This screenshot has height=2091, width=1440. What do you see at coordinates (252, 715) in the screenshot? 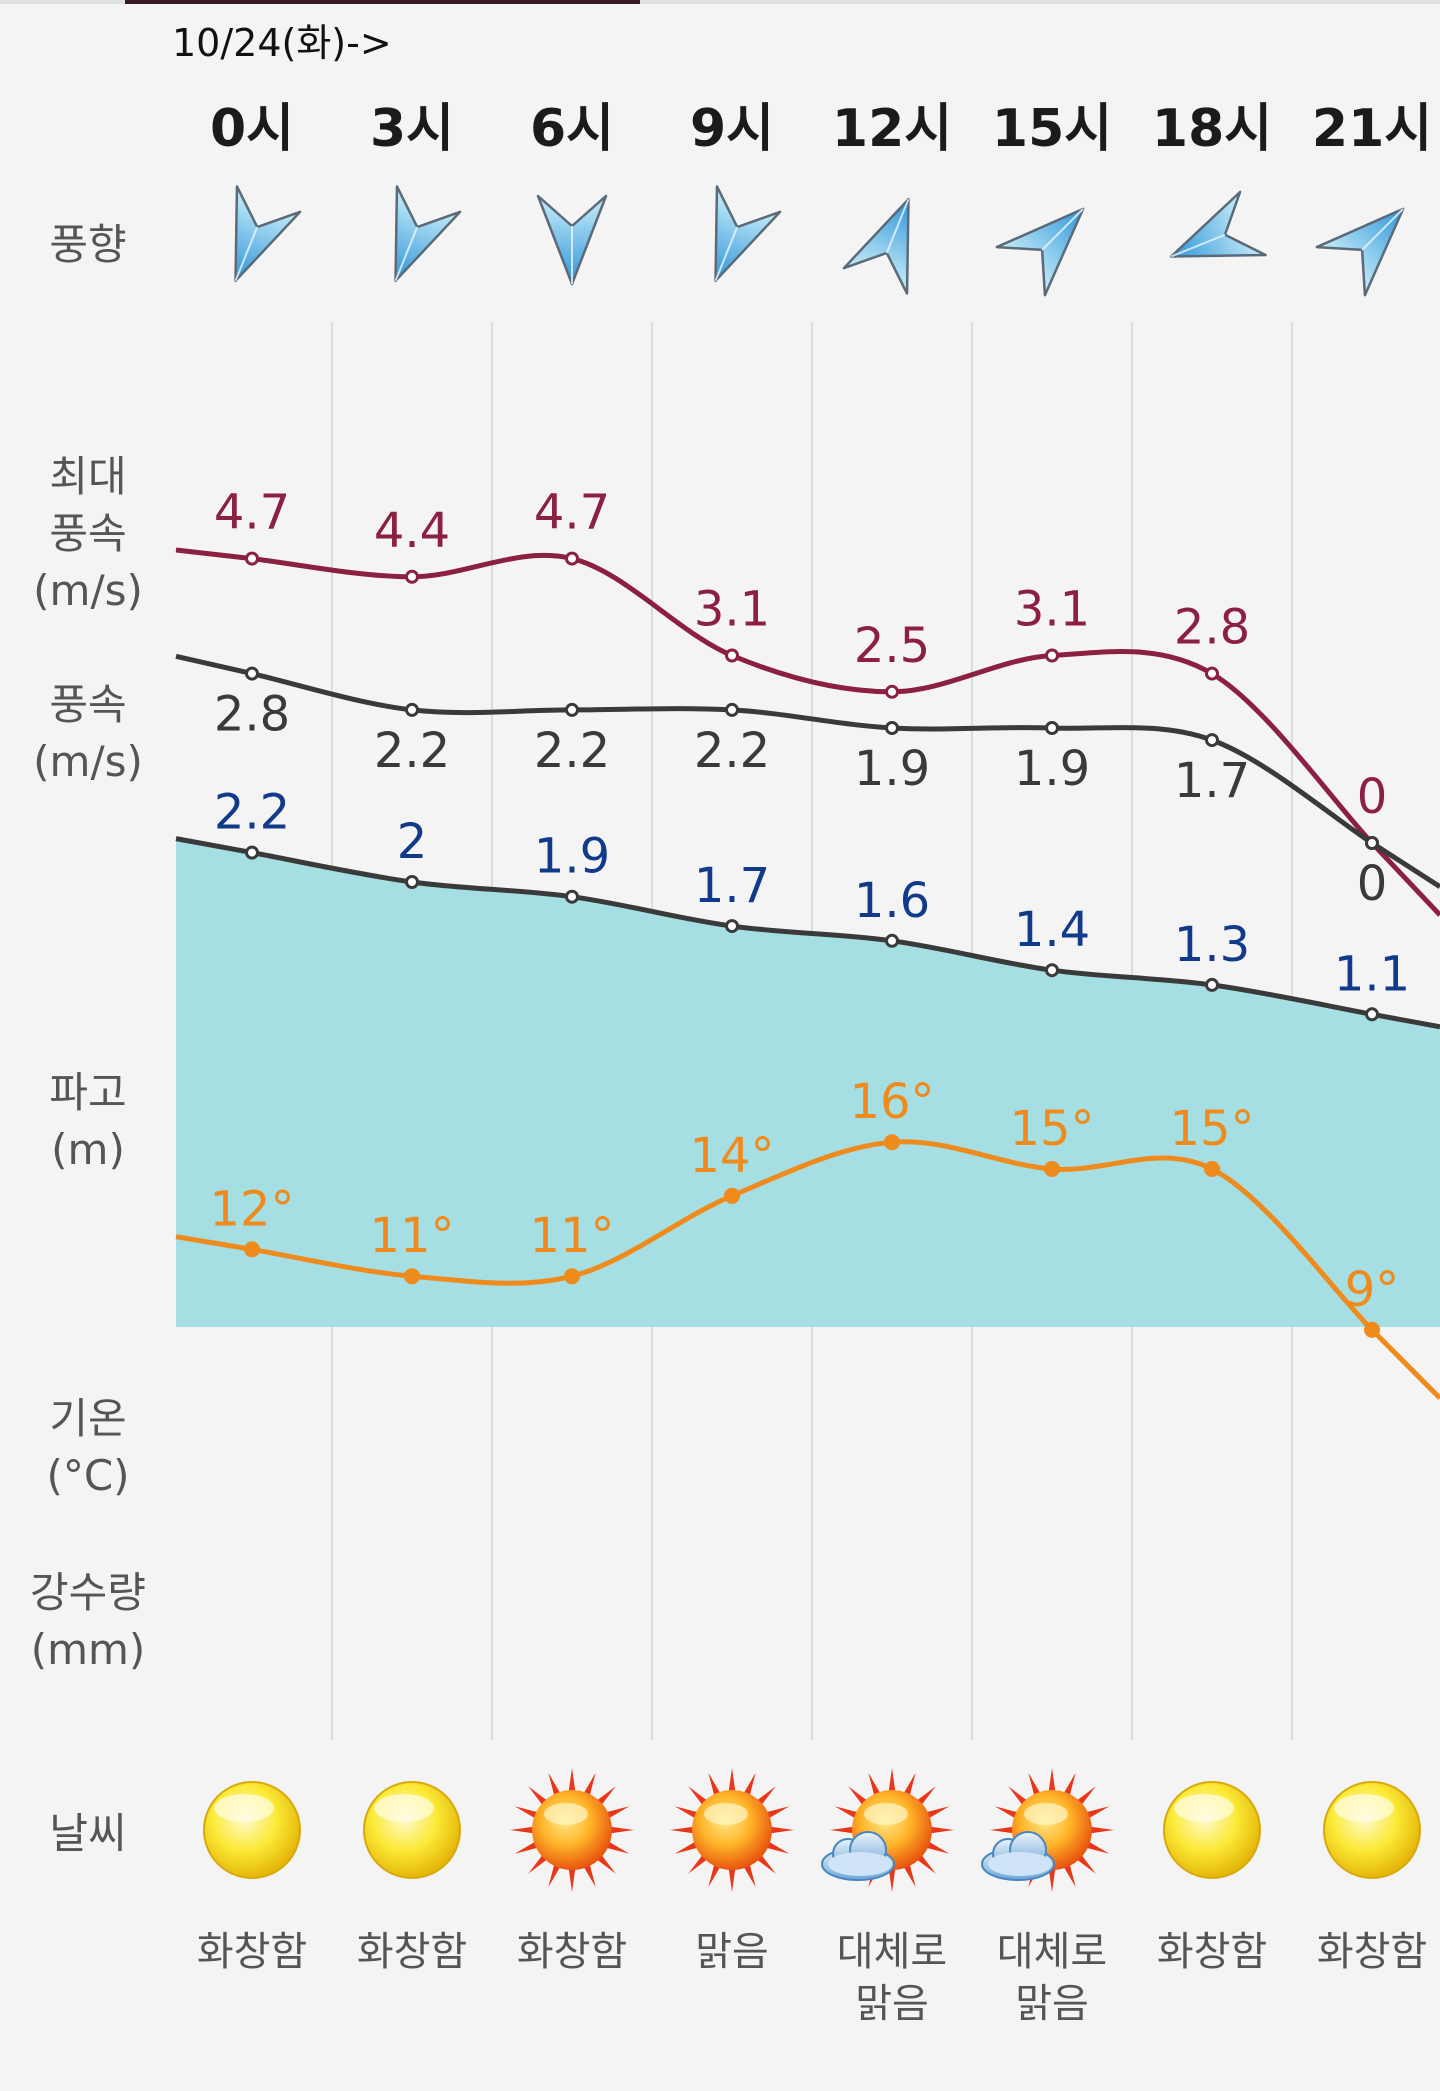
I see `wind-line-value: 2.8` at bounding box center [252, 715].